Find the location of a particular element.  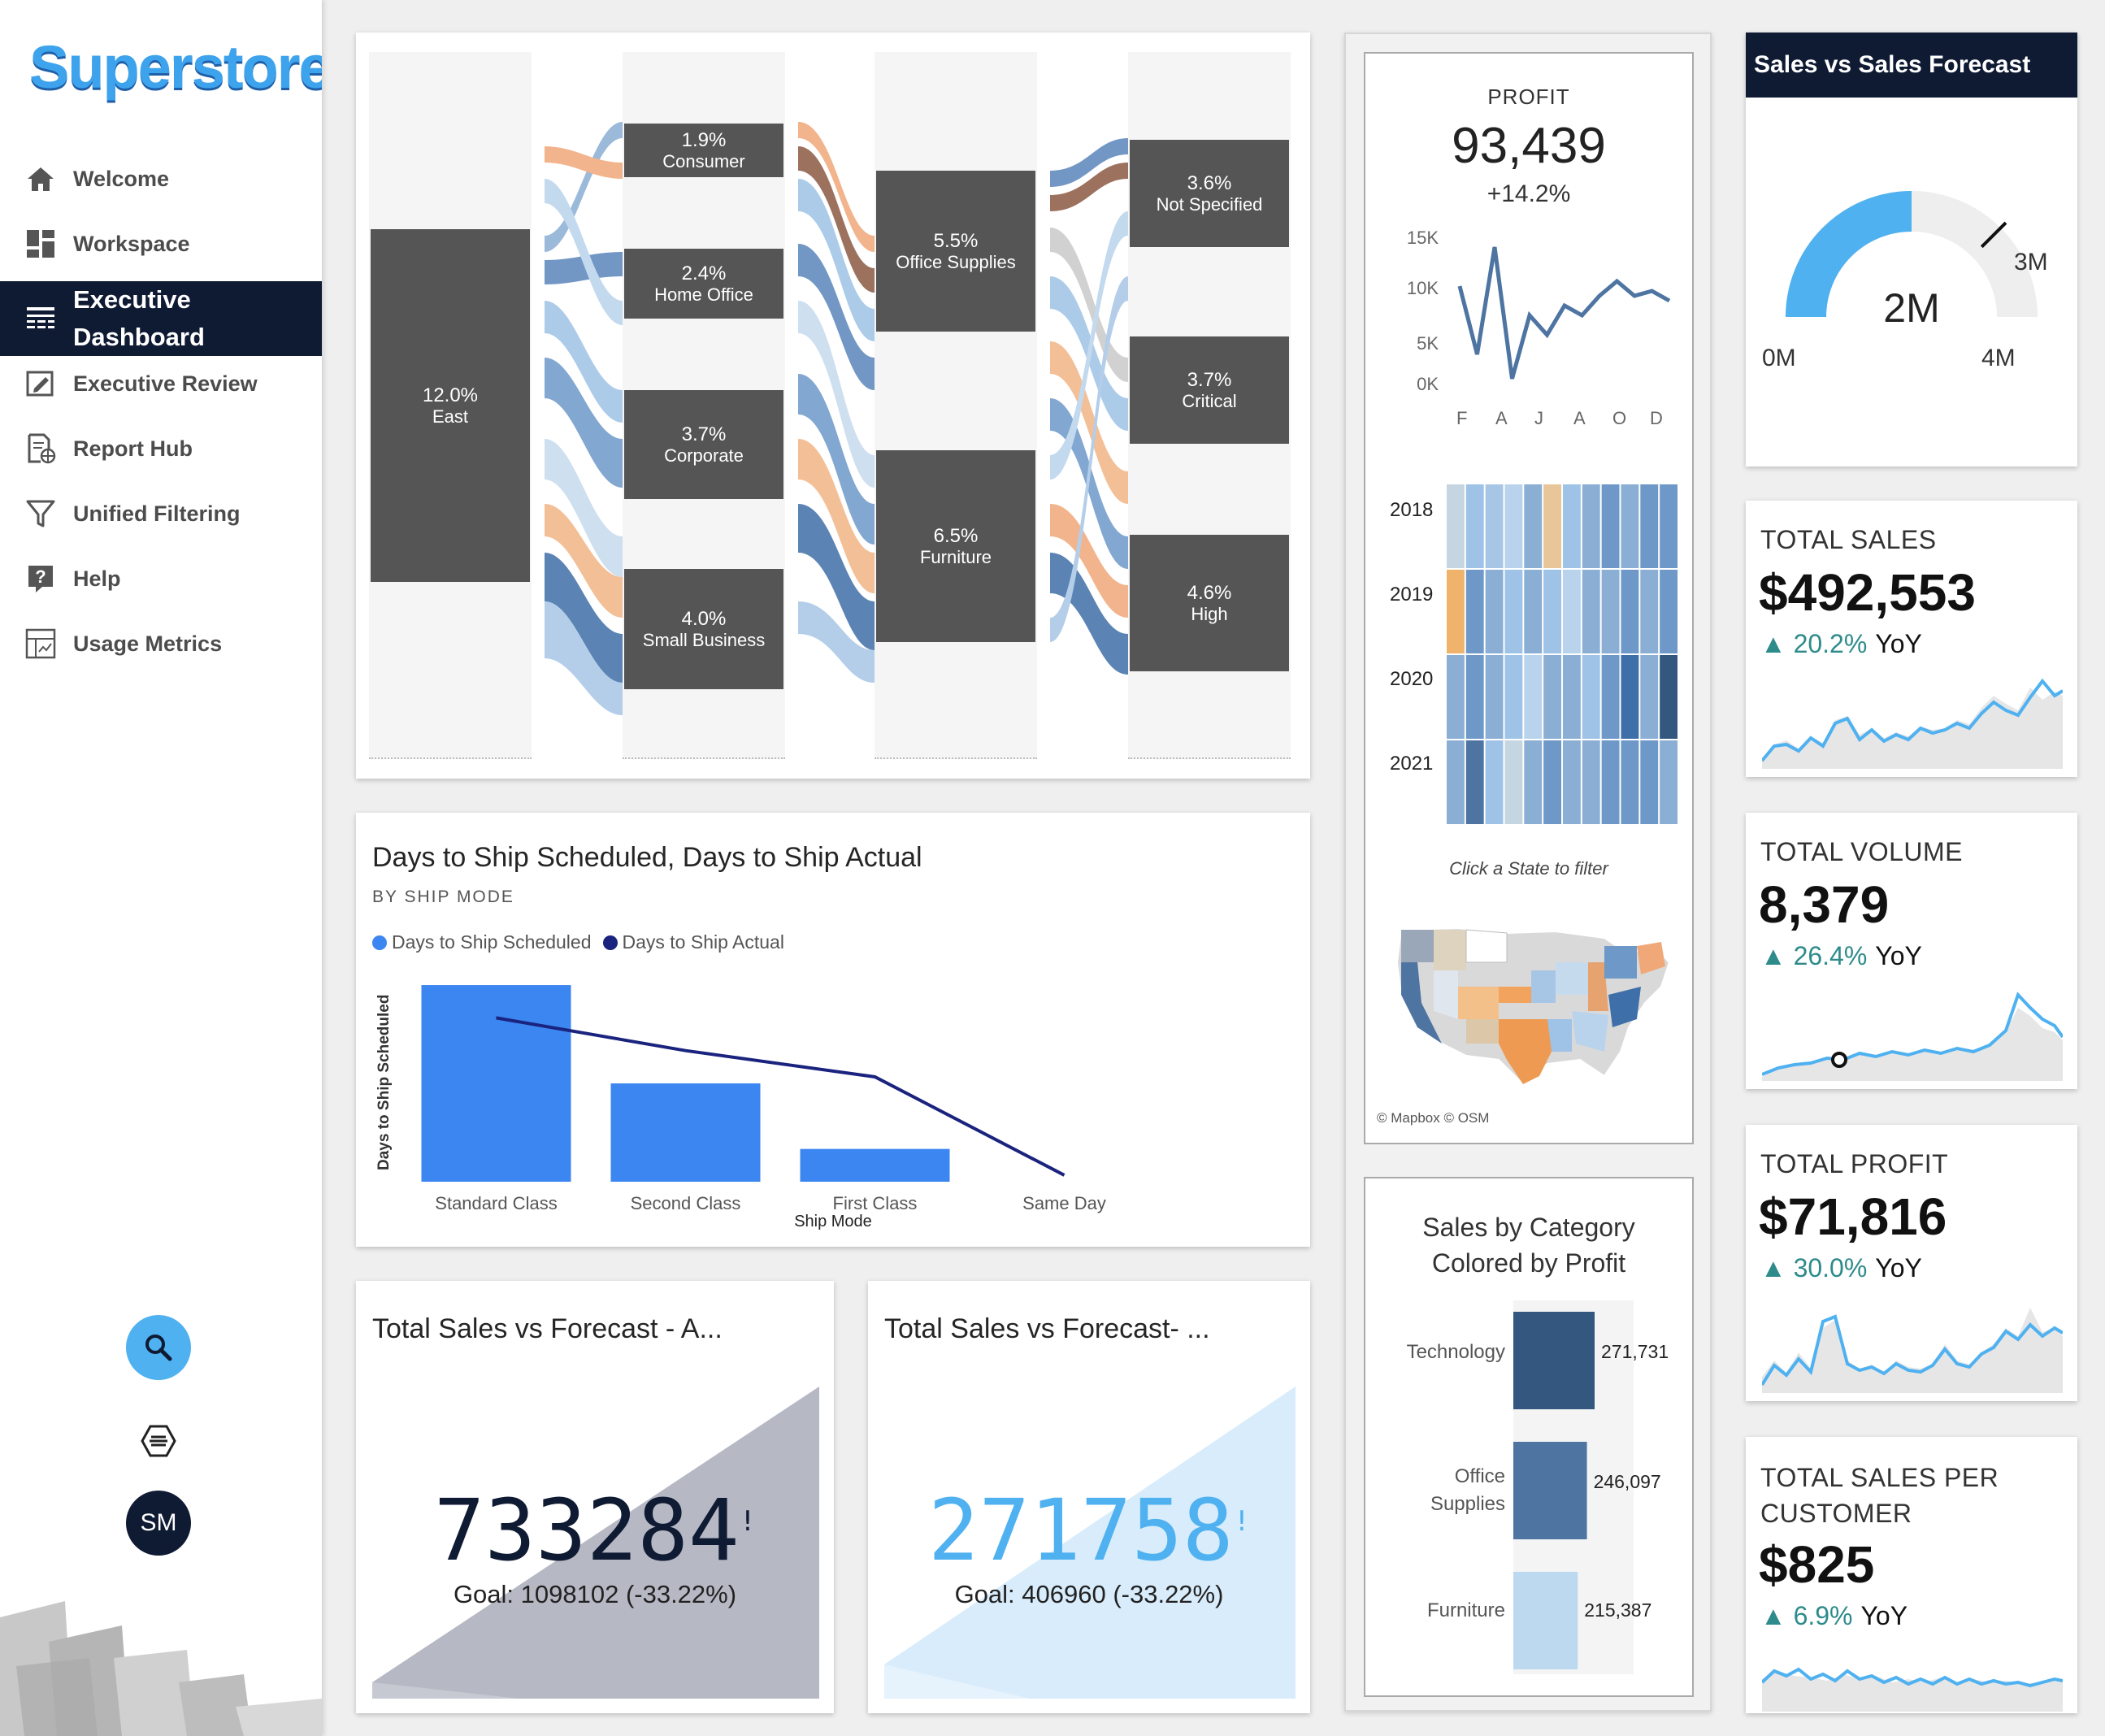

legend-swatch-scheduled is located at coordinates (380, 942).